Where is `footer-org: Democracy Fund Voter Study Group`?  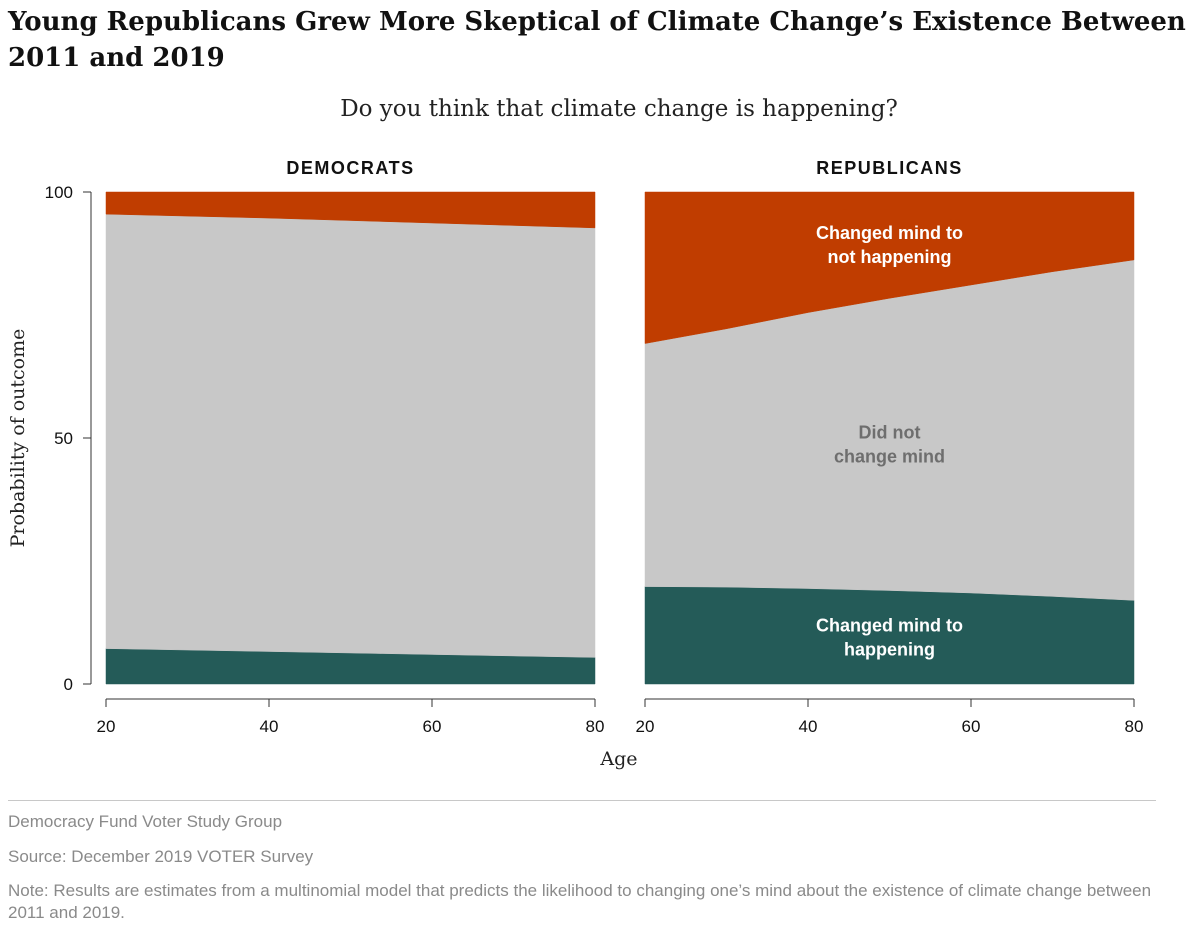 footer-org: Democracy Fund Voter Study Group is located at coordinates (145, 821).